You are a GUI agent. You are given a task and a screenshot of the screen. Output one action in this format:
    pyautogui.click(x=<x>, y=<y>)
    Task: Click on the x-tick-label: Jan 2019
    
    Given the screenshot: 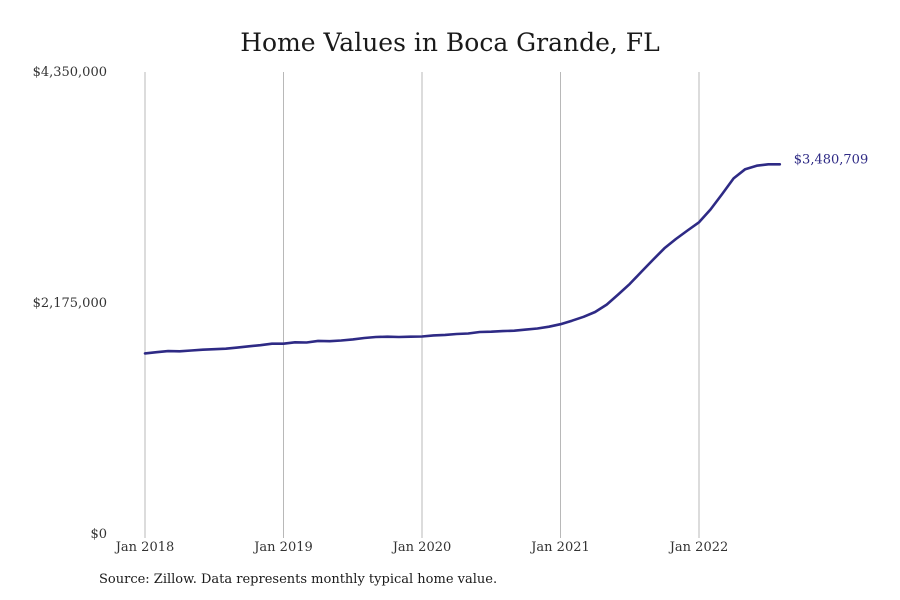 What is the action you would take?
    pyautogui.click(x=282, y=547)
    